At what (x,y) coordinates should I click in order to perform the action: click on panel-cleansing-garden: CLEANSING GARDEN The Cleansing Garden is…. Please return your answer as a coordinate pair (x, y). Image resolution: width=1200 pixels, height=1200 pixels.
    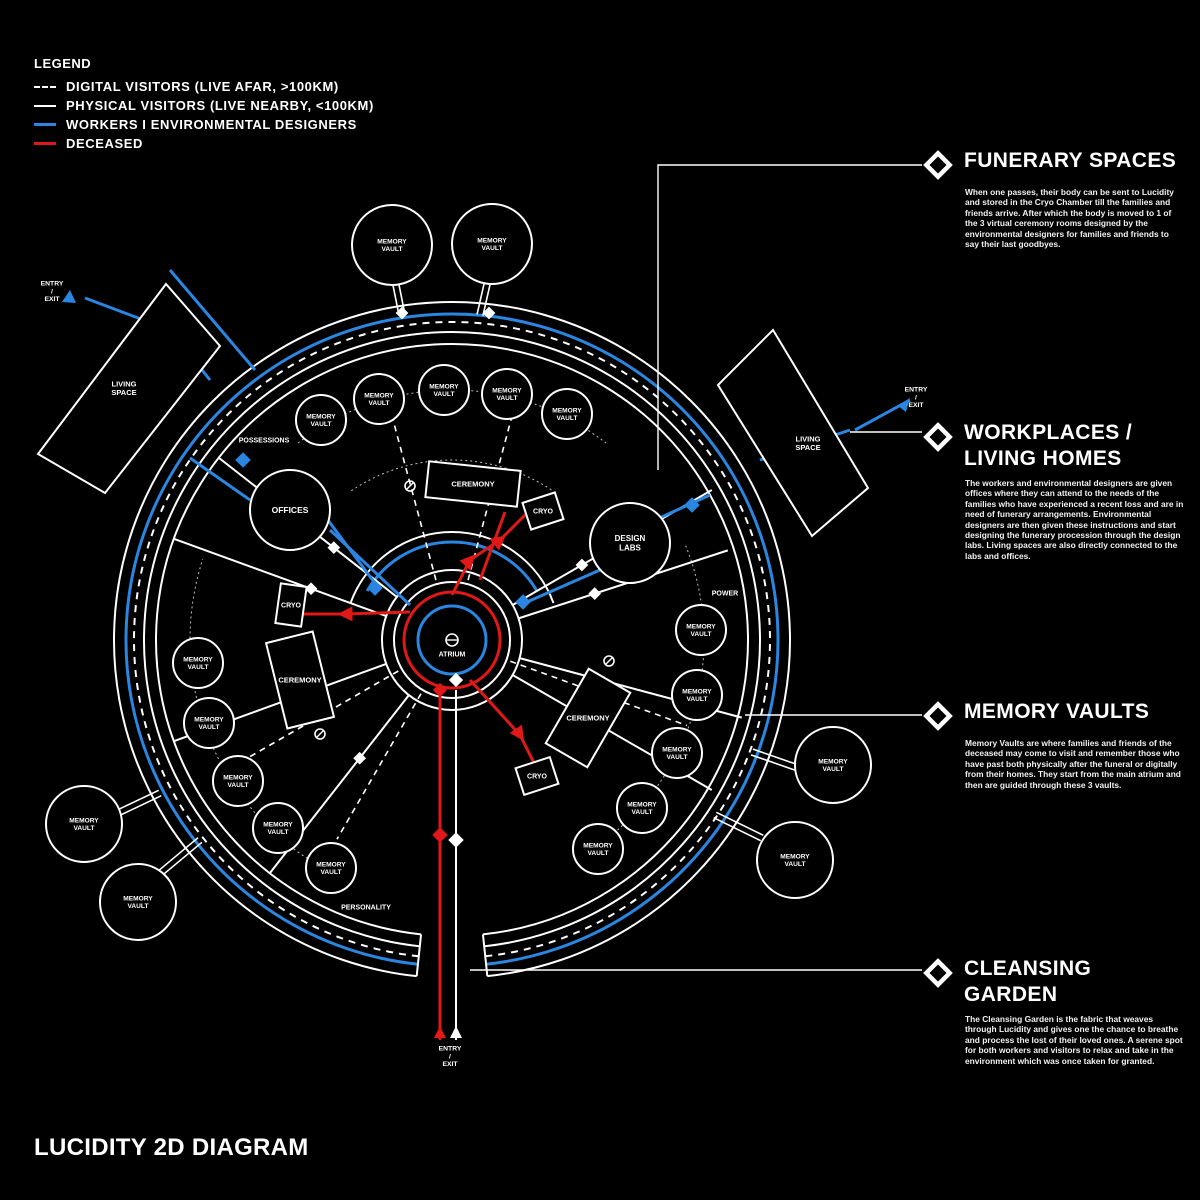
    Looking at the image, I should click on (1053, 1011).